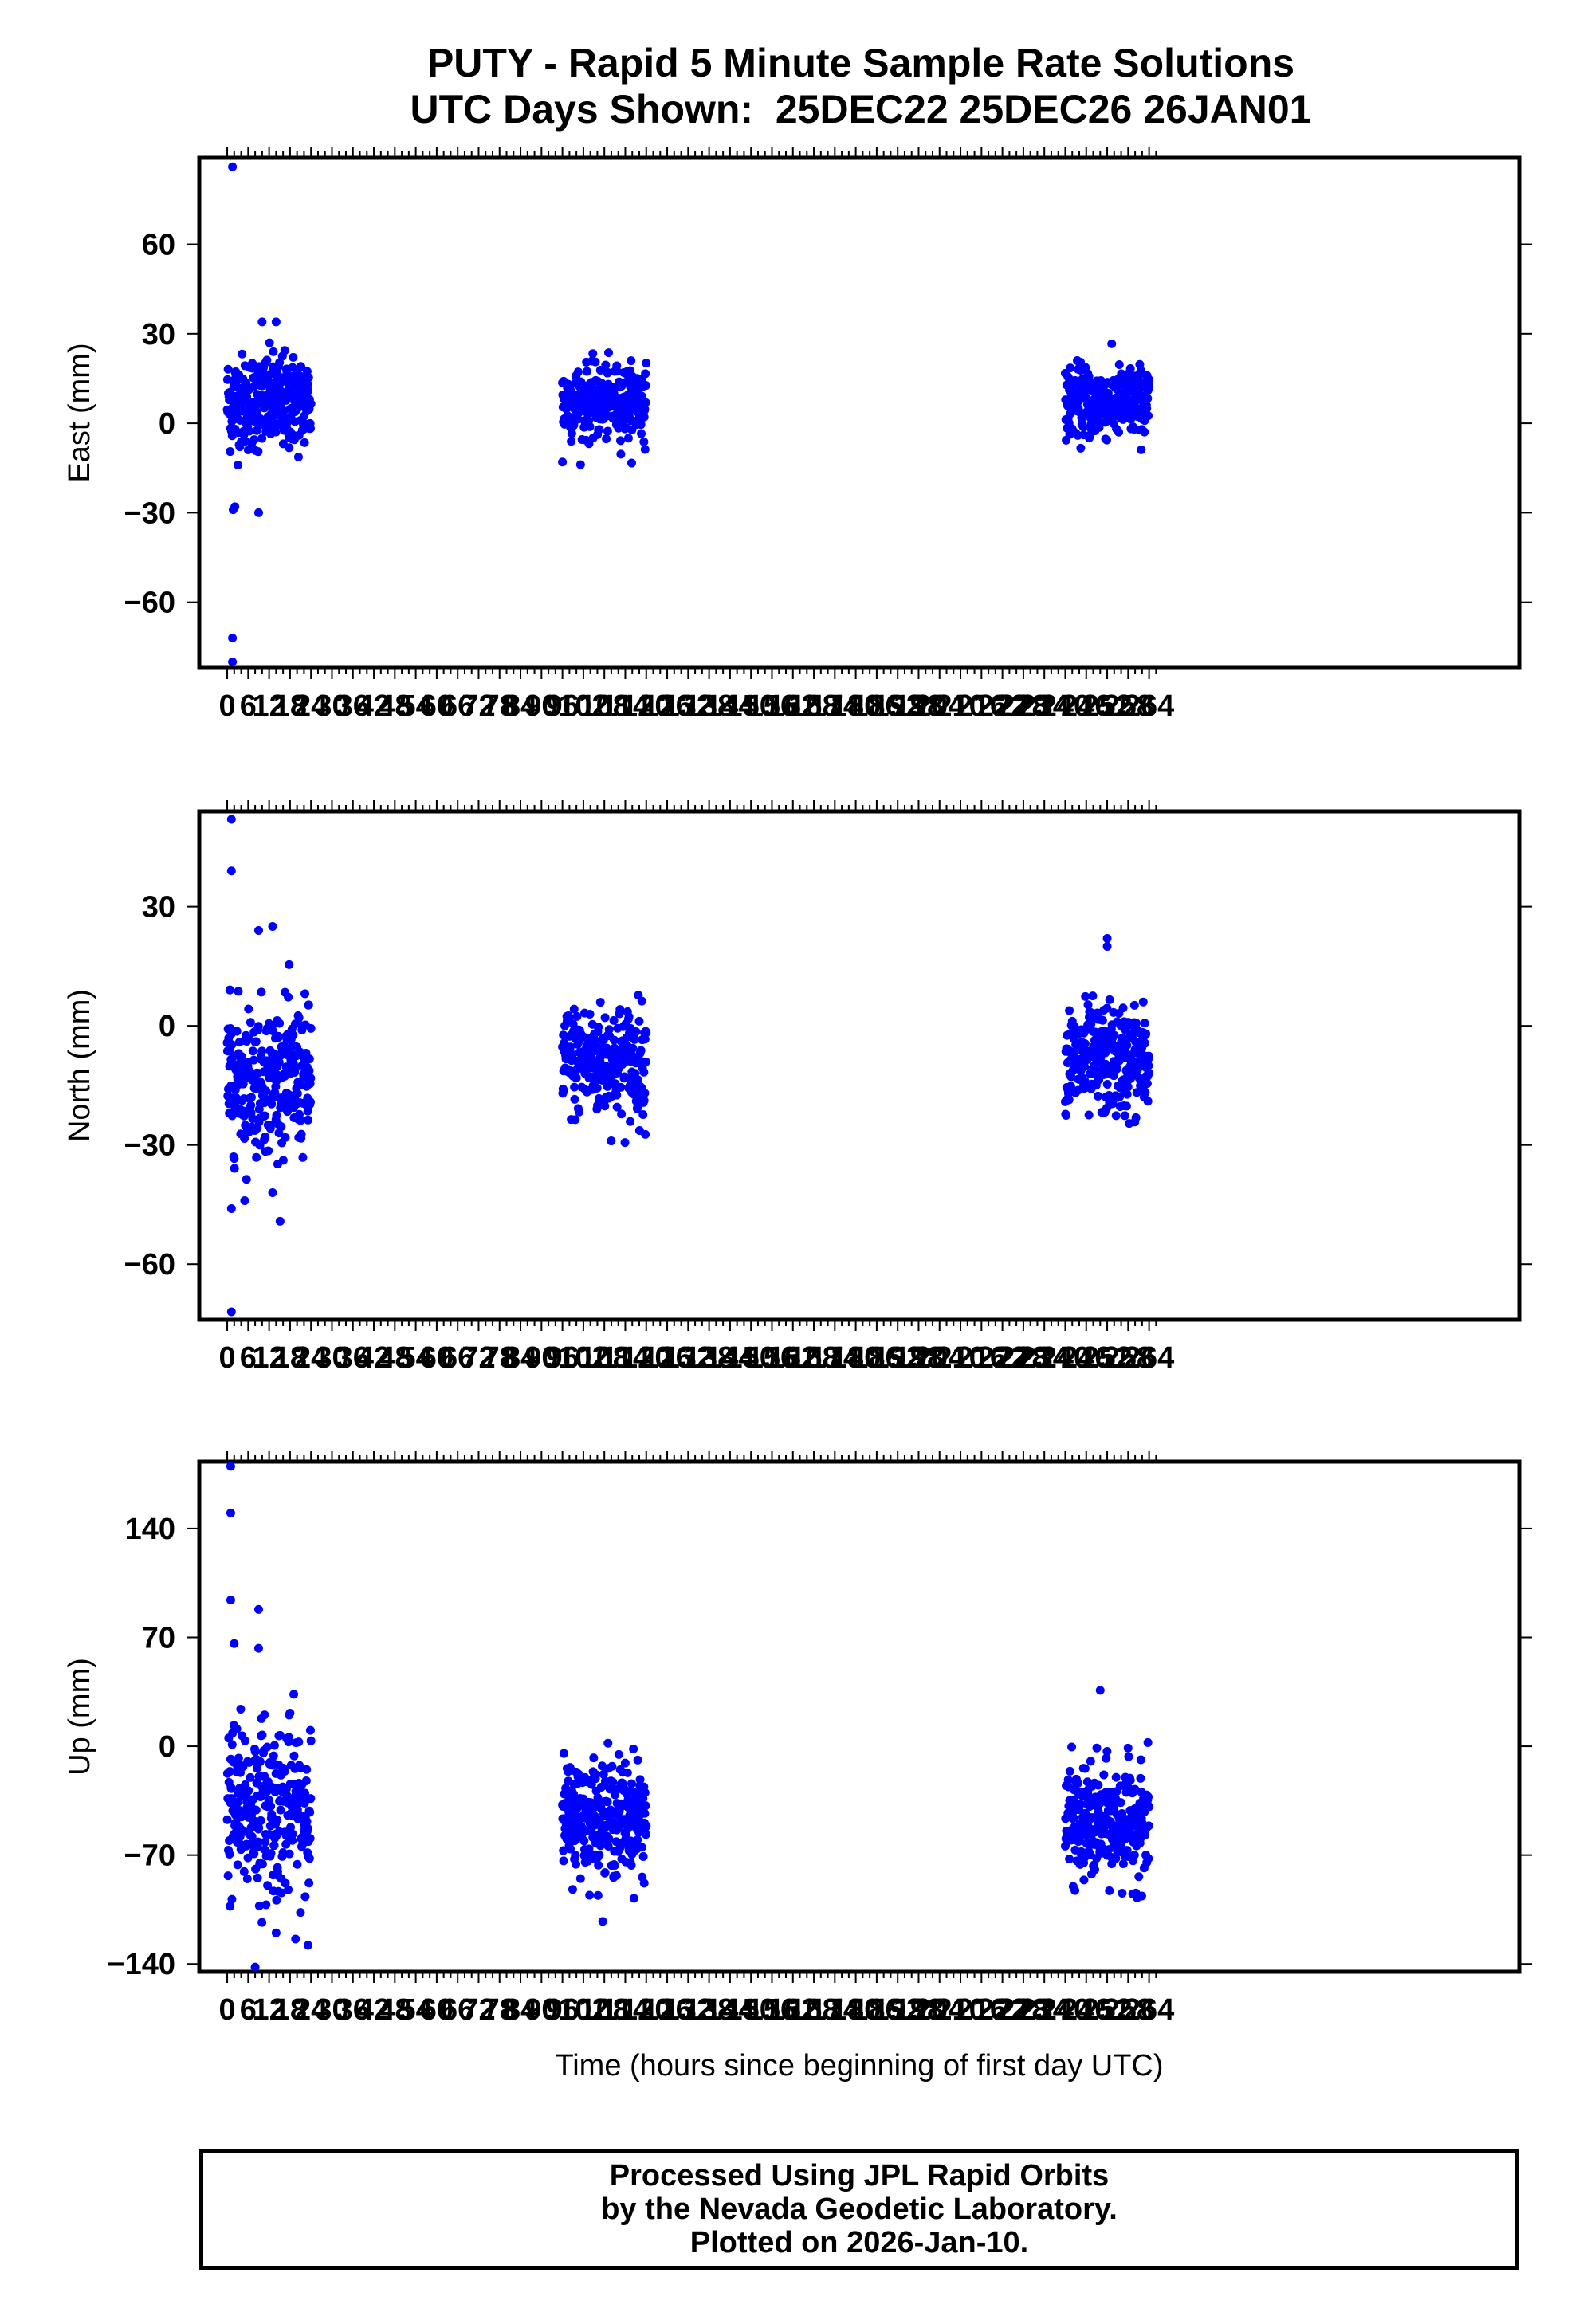 Image resolution: width=1583 pixels, height=2324 pixels. Describe the element at coordinates (793, 1358) in the screenshot. I see `x-tick-label: 162` at that location.